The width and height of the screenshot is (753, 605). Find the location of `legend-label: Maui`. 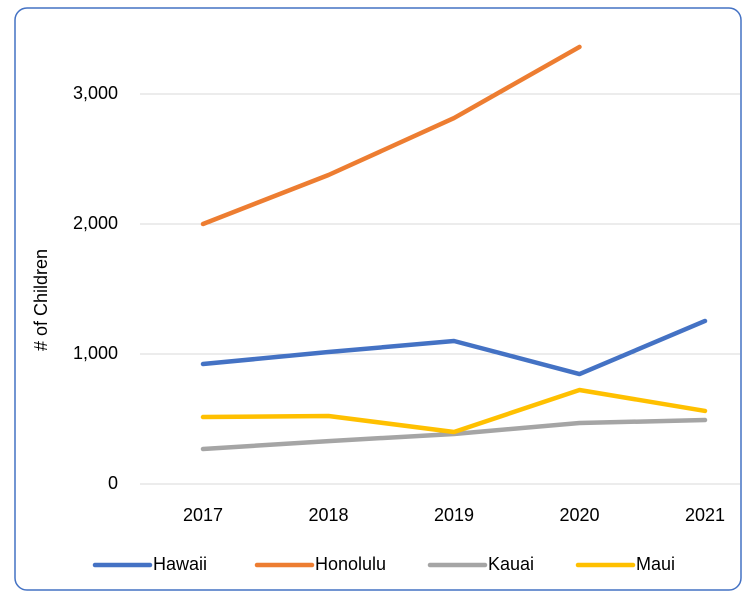

legend-label: Maui is located at coordinates (655, 564).